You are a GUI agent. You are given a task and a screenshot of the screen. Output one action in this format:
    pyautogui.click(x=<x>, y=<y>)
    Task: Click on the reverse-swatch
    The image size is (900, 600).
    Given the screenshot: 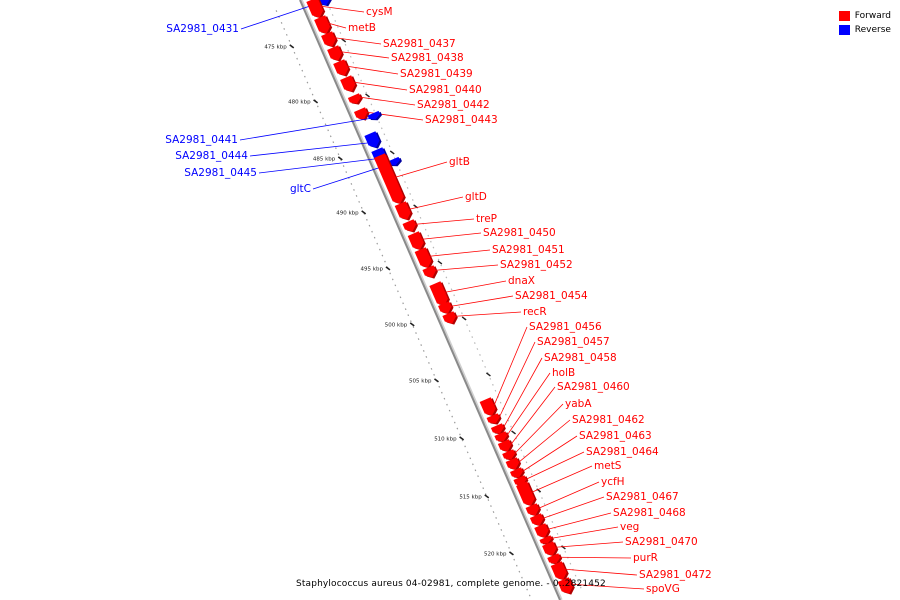 What is the action you would take?
    pyautogui.click(x=844, y=30)
    